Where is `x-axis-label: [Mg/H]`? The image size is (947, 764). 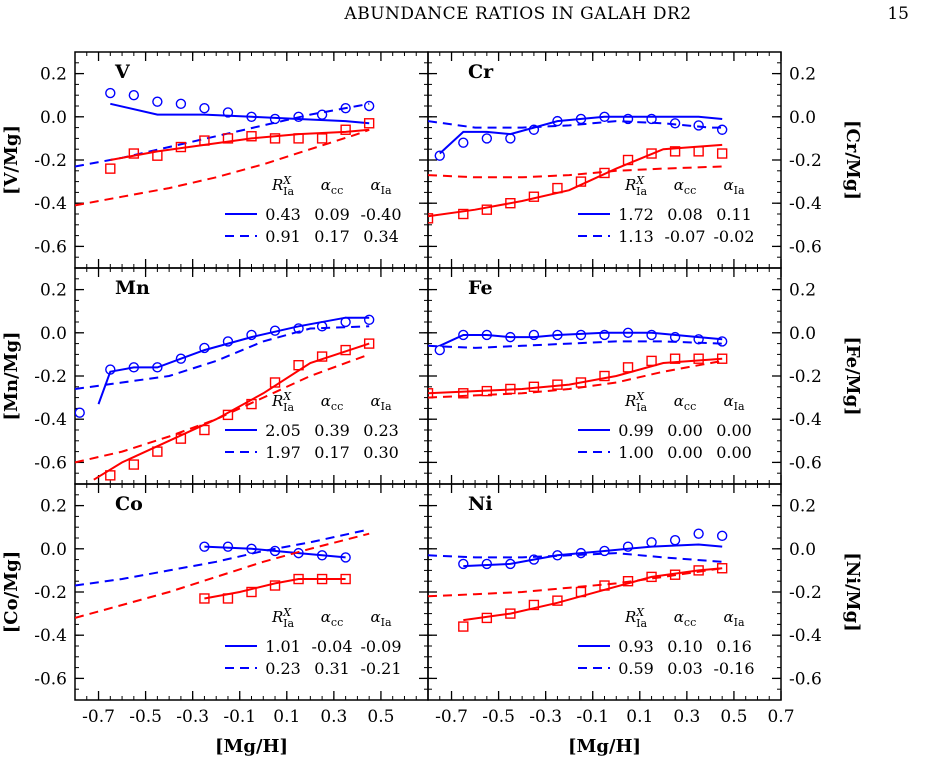
x-axis-label: [Mg/H] is located at coordinates (604, 746).